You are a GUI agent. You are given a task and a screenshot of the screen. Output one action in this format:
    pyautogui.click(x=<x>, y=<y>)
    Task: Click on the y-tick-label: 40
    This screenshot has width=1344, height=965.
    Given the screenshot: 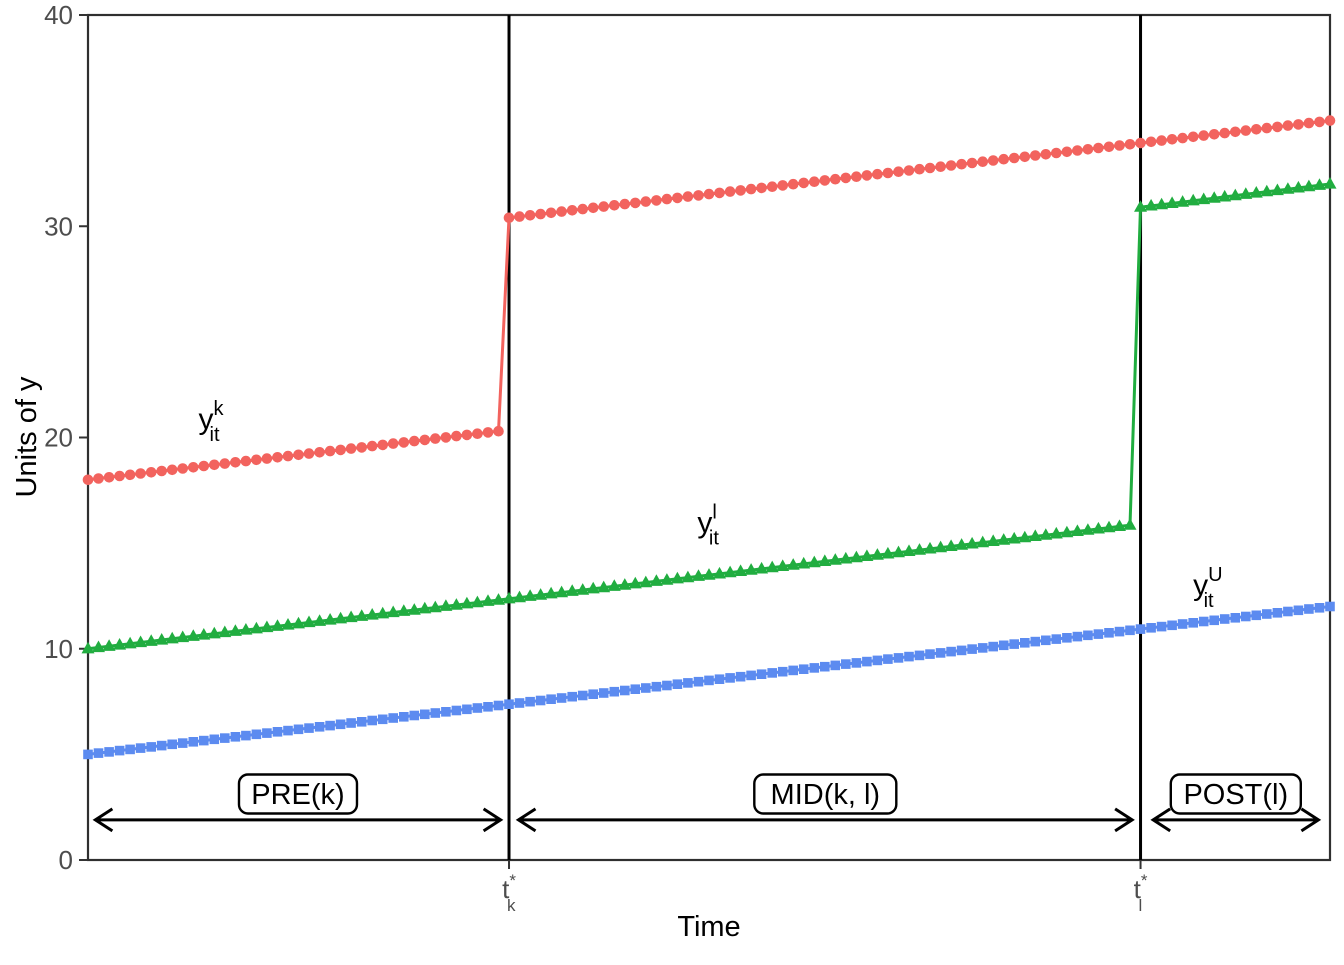 What is the action you would take?
    pyautogui.click(x=58, y=15)
    